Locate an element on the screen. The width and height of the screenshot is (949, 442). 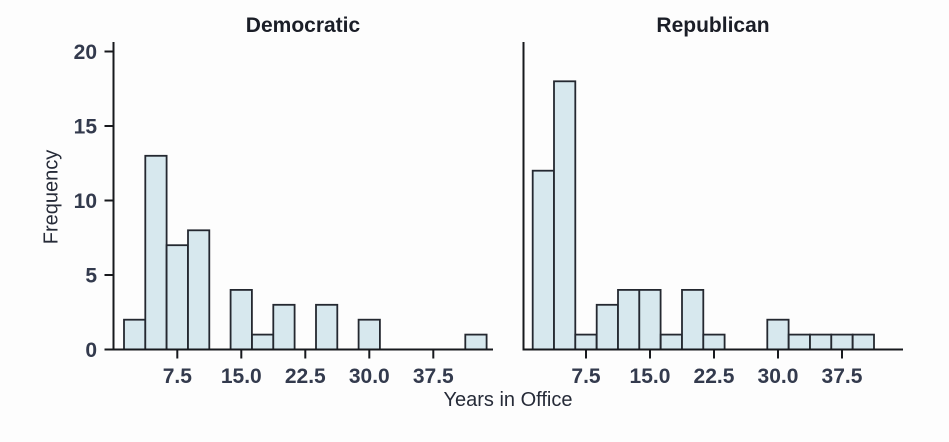
y-tick-label-5: 5 is located at coordinates (91, 276).